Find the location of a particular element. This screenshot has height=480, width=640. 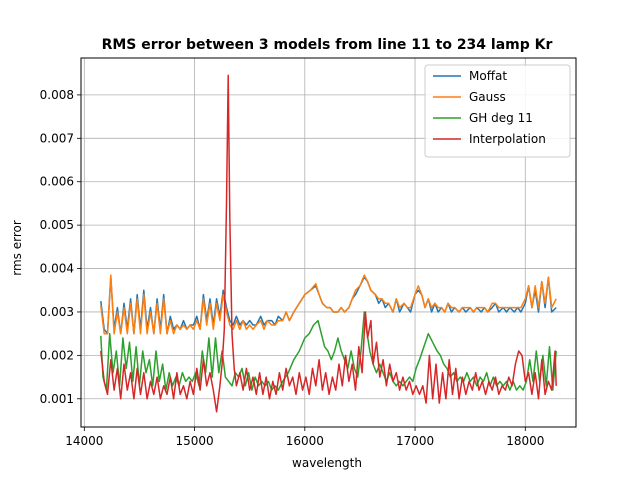

legend: Moffat Gauss GH deg 11 Interpolation is located at coordinates (497, 111).